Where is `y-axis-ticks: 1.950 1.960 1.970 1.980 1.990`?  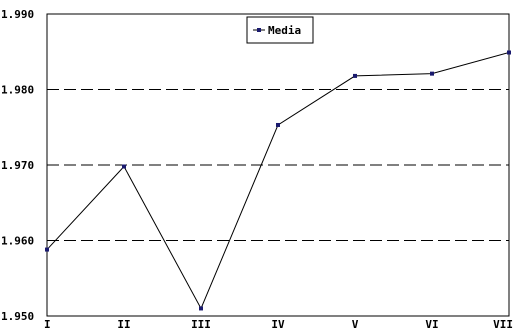
y-axis-ticks: 1.950 1.960 1.970 1.980 1.990 is located at coordinates (17, 165).